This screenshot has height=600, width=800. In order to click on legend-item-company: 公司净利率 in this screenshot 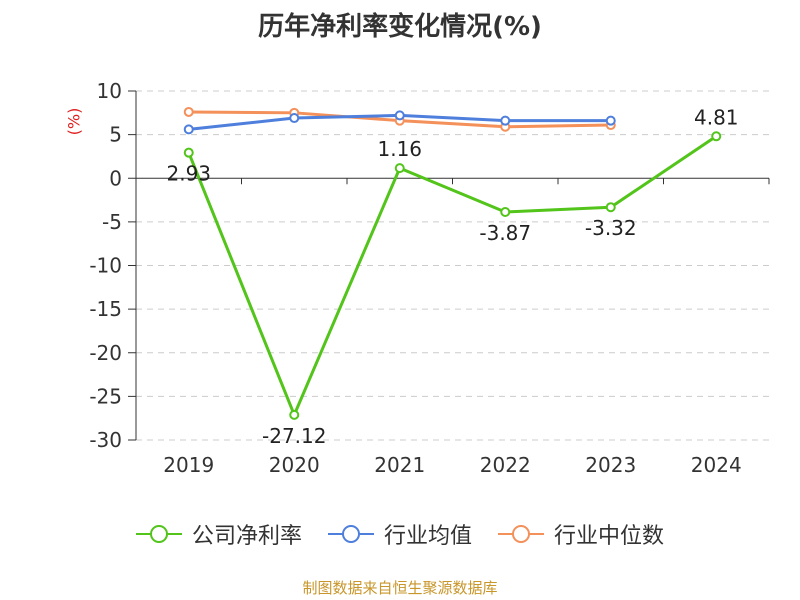, I will do `click(218, 534)`.